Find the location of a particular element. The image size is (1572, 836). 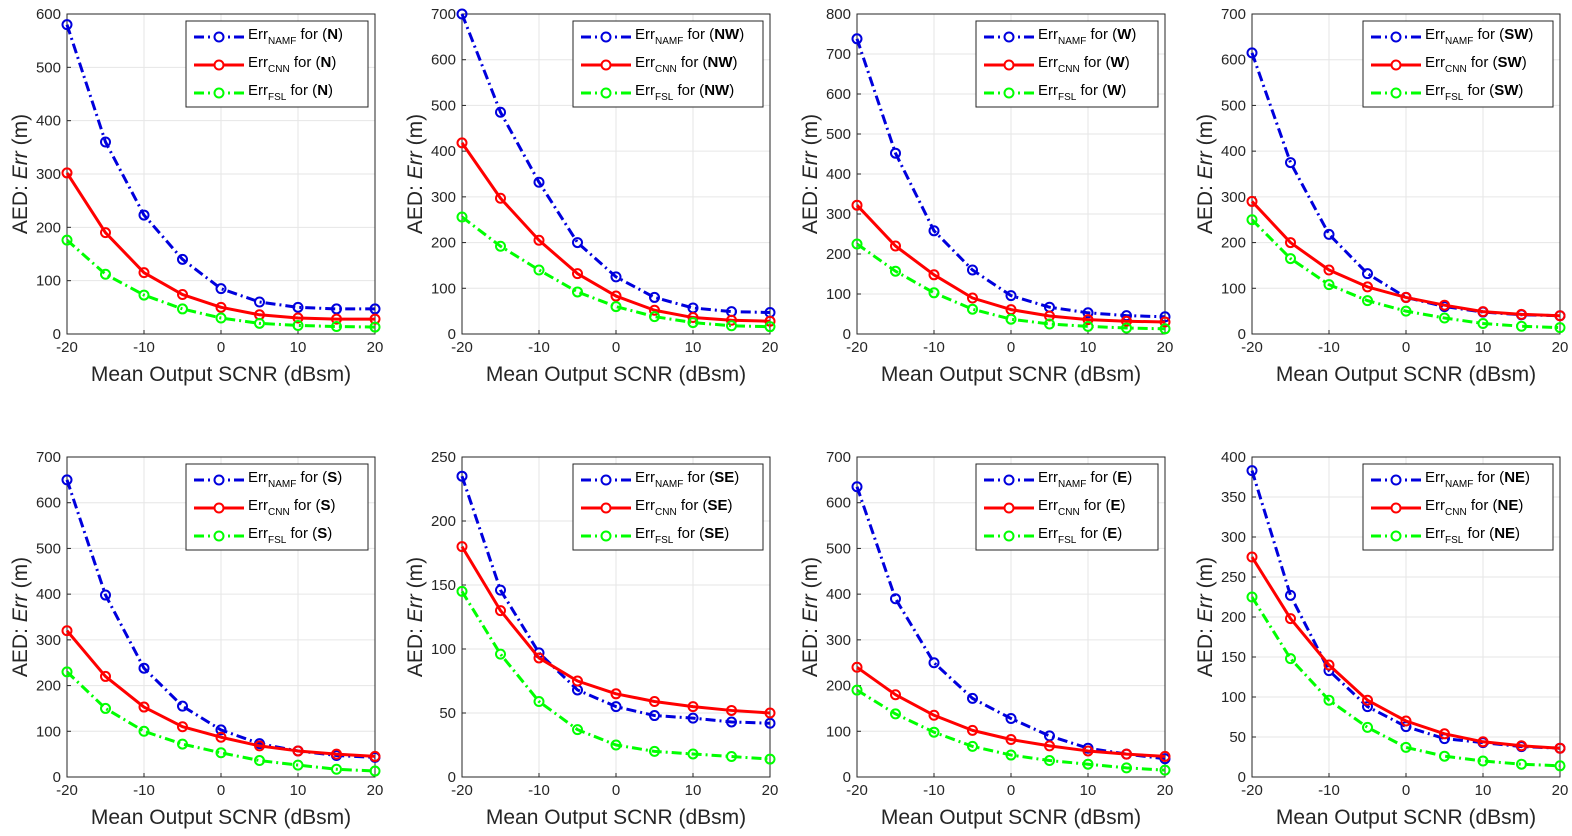

y-axis-label: AED: Err (m) is located at coordinates (810, 617).